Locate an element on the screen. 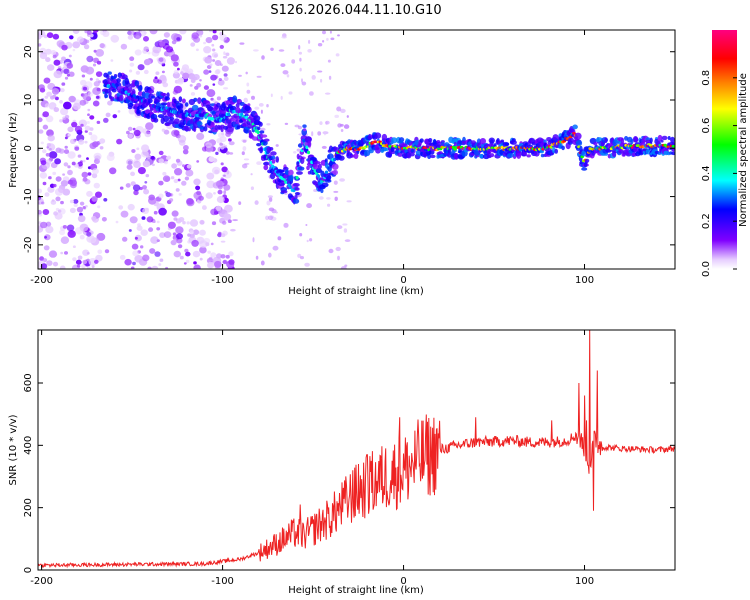  spectrogram-xtick-label: 0 is located at coordinates (403, 280).